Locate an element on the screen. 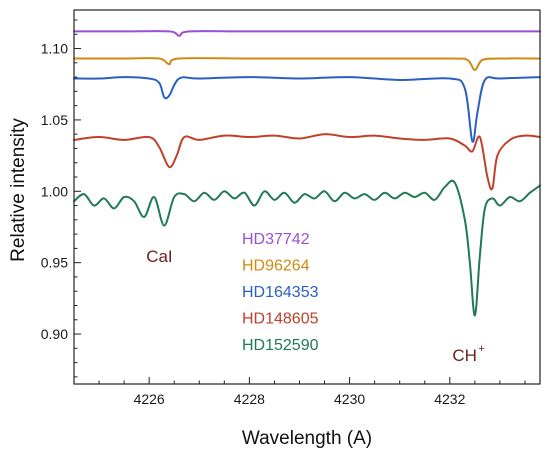  y-tick-label: 0.90 is located at coordinates (54, 334).